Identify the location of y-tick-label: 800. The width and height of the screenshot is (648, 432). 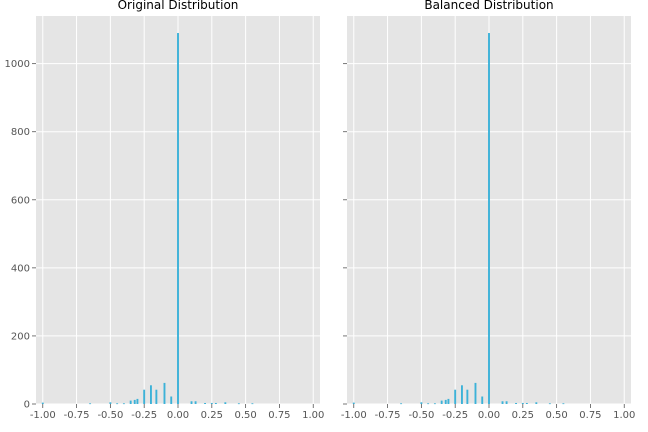
(20, 132).